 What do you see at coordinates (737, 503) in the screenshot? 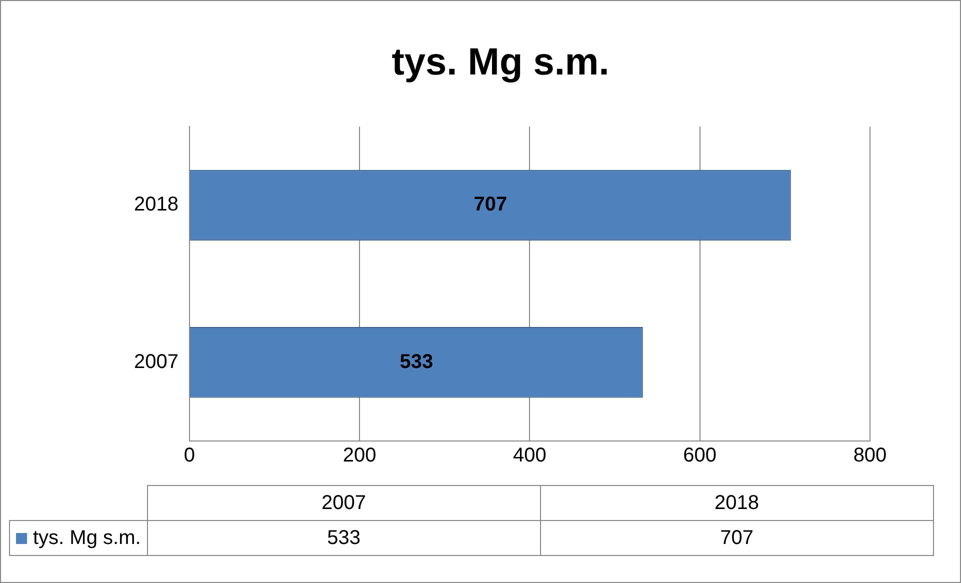
I see `category-label: 2018` at bounding box center [737, 503].